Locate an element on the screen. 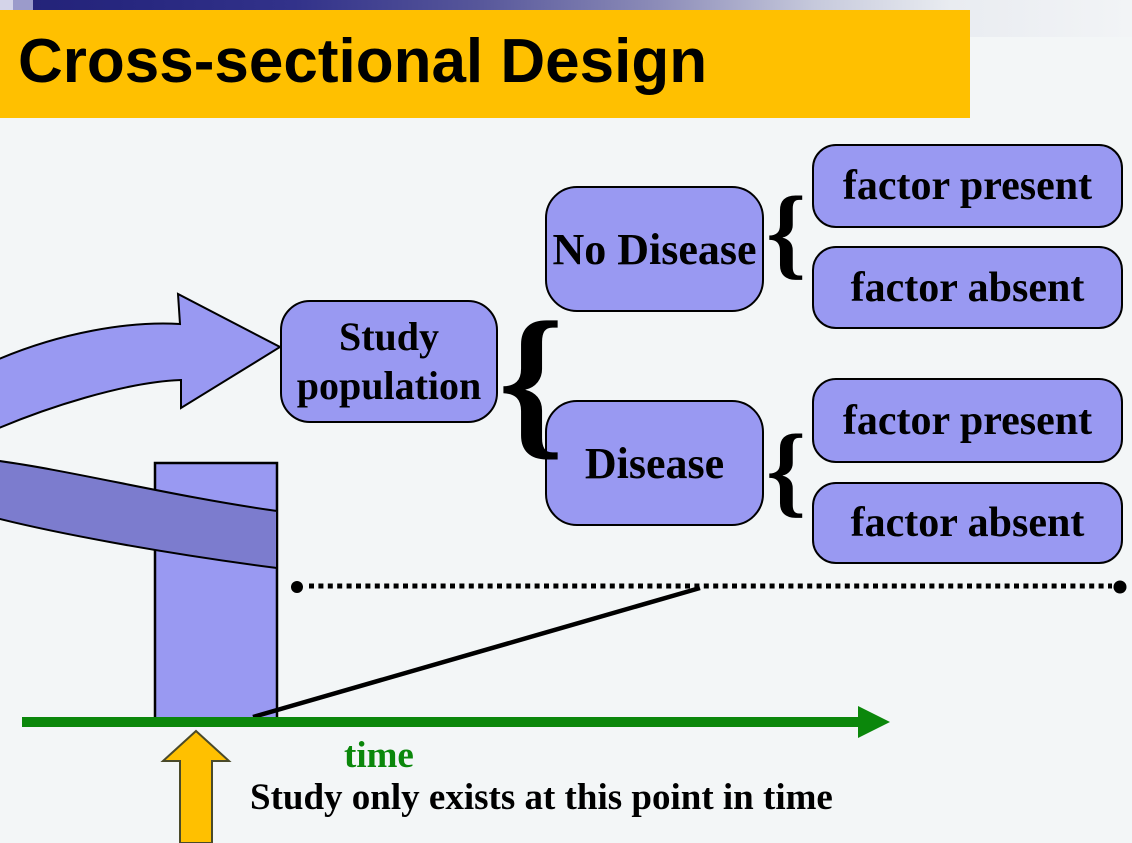 This screenshot has height=843, width=1132. no-disease-label: No Disease is located at coordinates (654, 249).